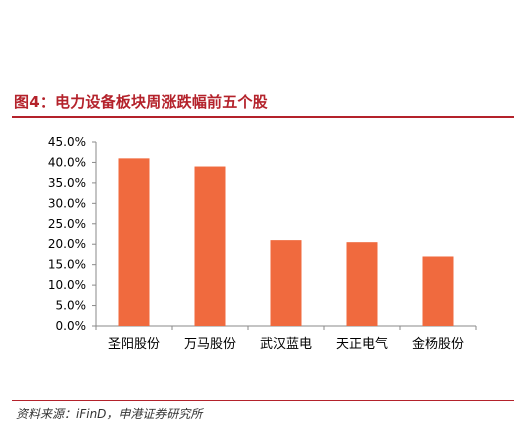 Image resolution: width=532 pixels, height=425 pixels. Describe the element at coordinates (109, 413) in the screenshot. I see `source-note: 资料来源：iFinD，申港证券研究所` at that location.